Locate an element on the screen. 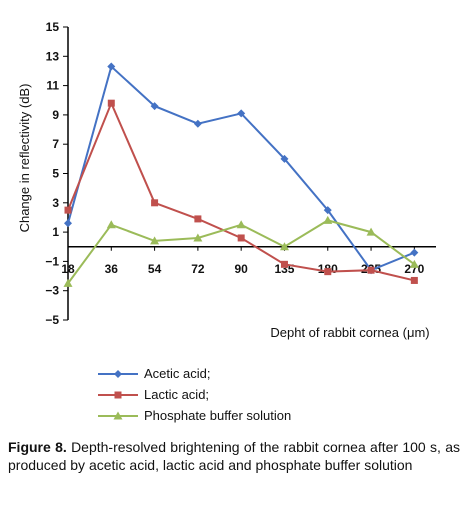  x-tick-label: 72 is located at coordinates (198, 269).